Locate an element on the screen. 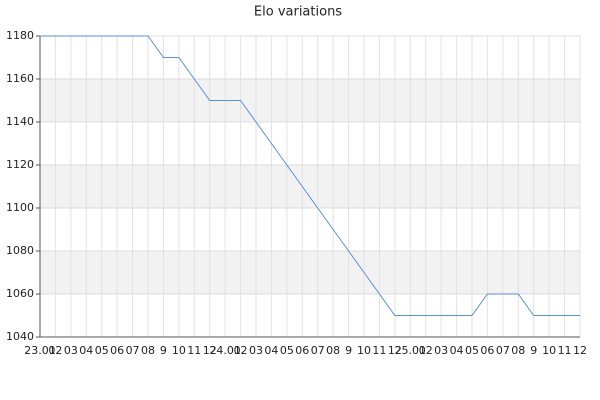 This screenshot has width=600, height=400. y-tick-label: 1080 is located at coordinates (20, 250).